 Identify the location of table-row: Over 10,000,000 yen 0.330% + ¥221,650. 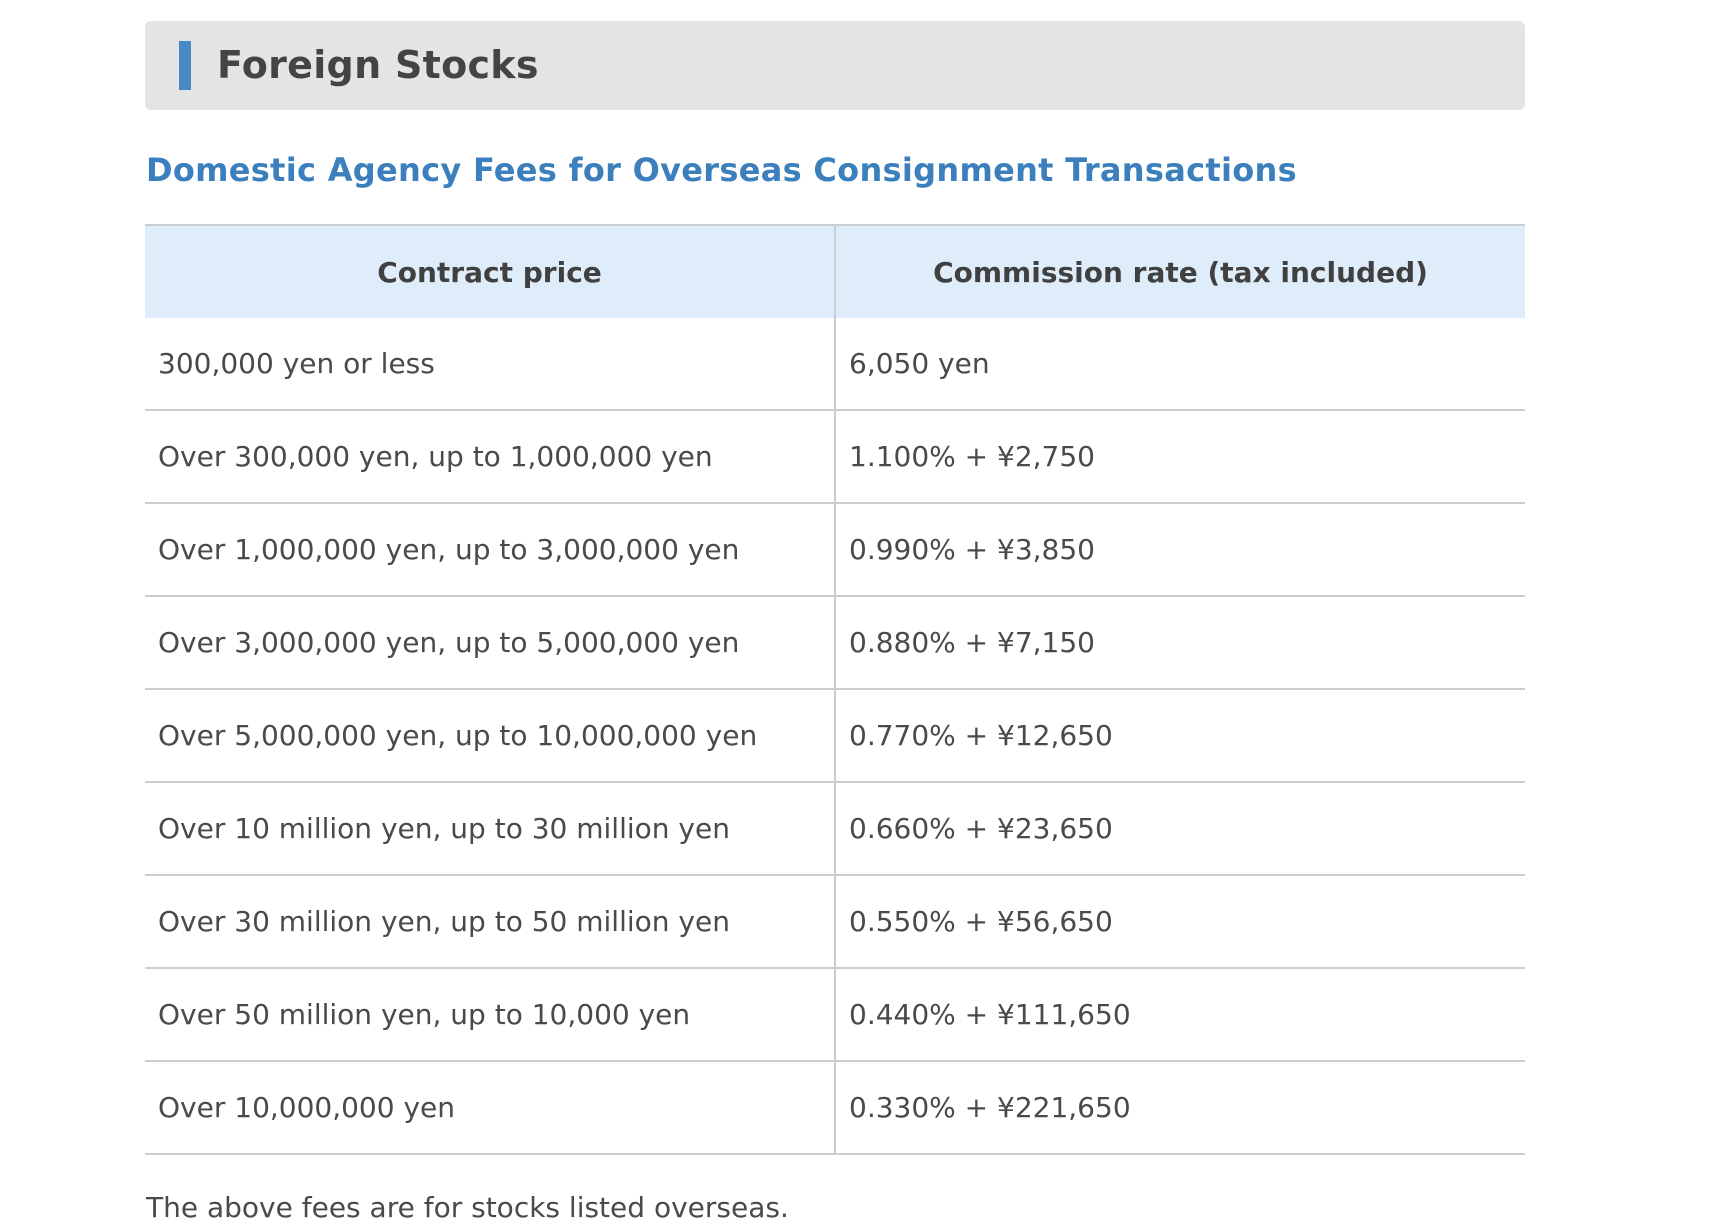
(835, 1108).